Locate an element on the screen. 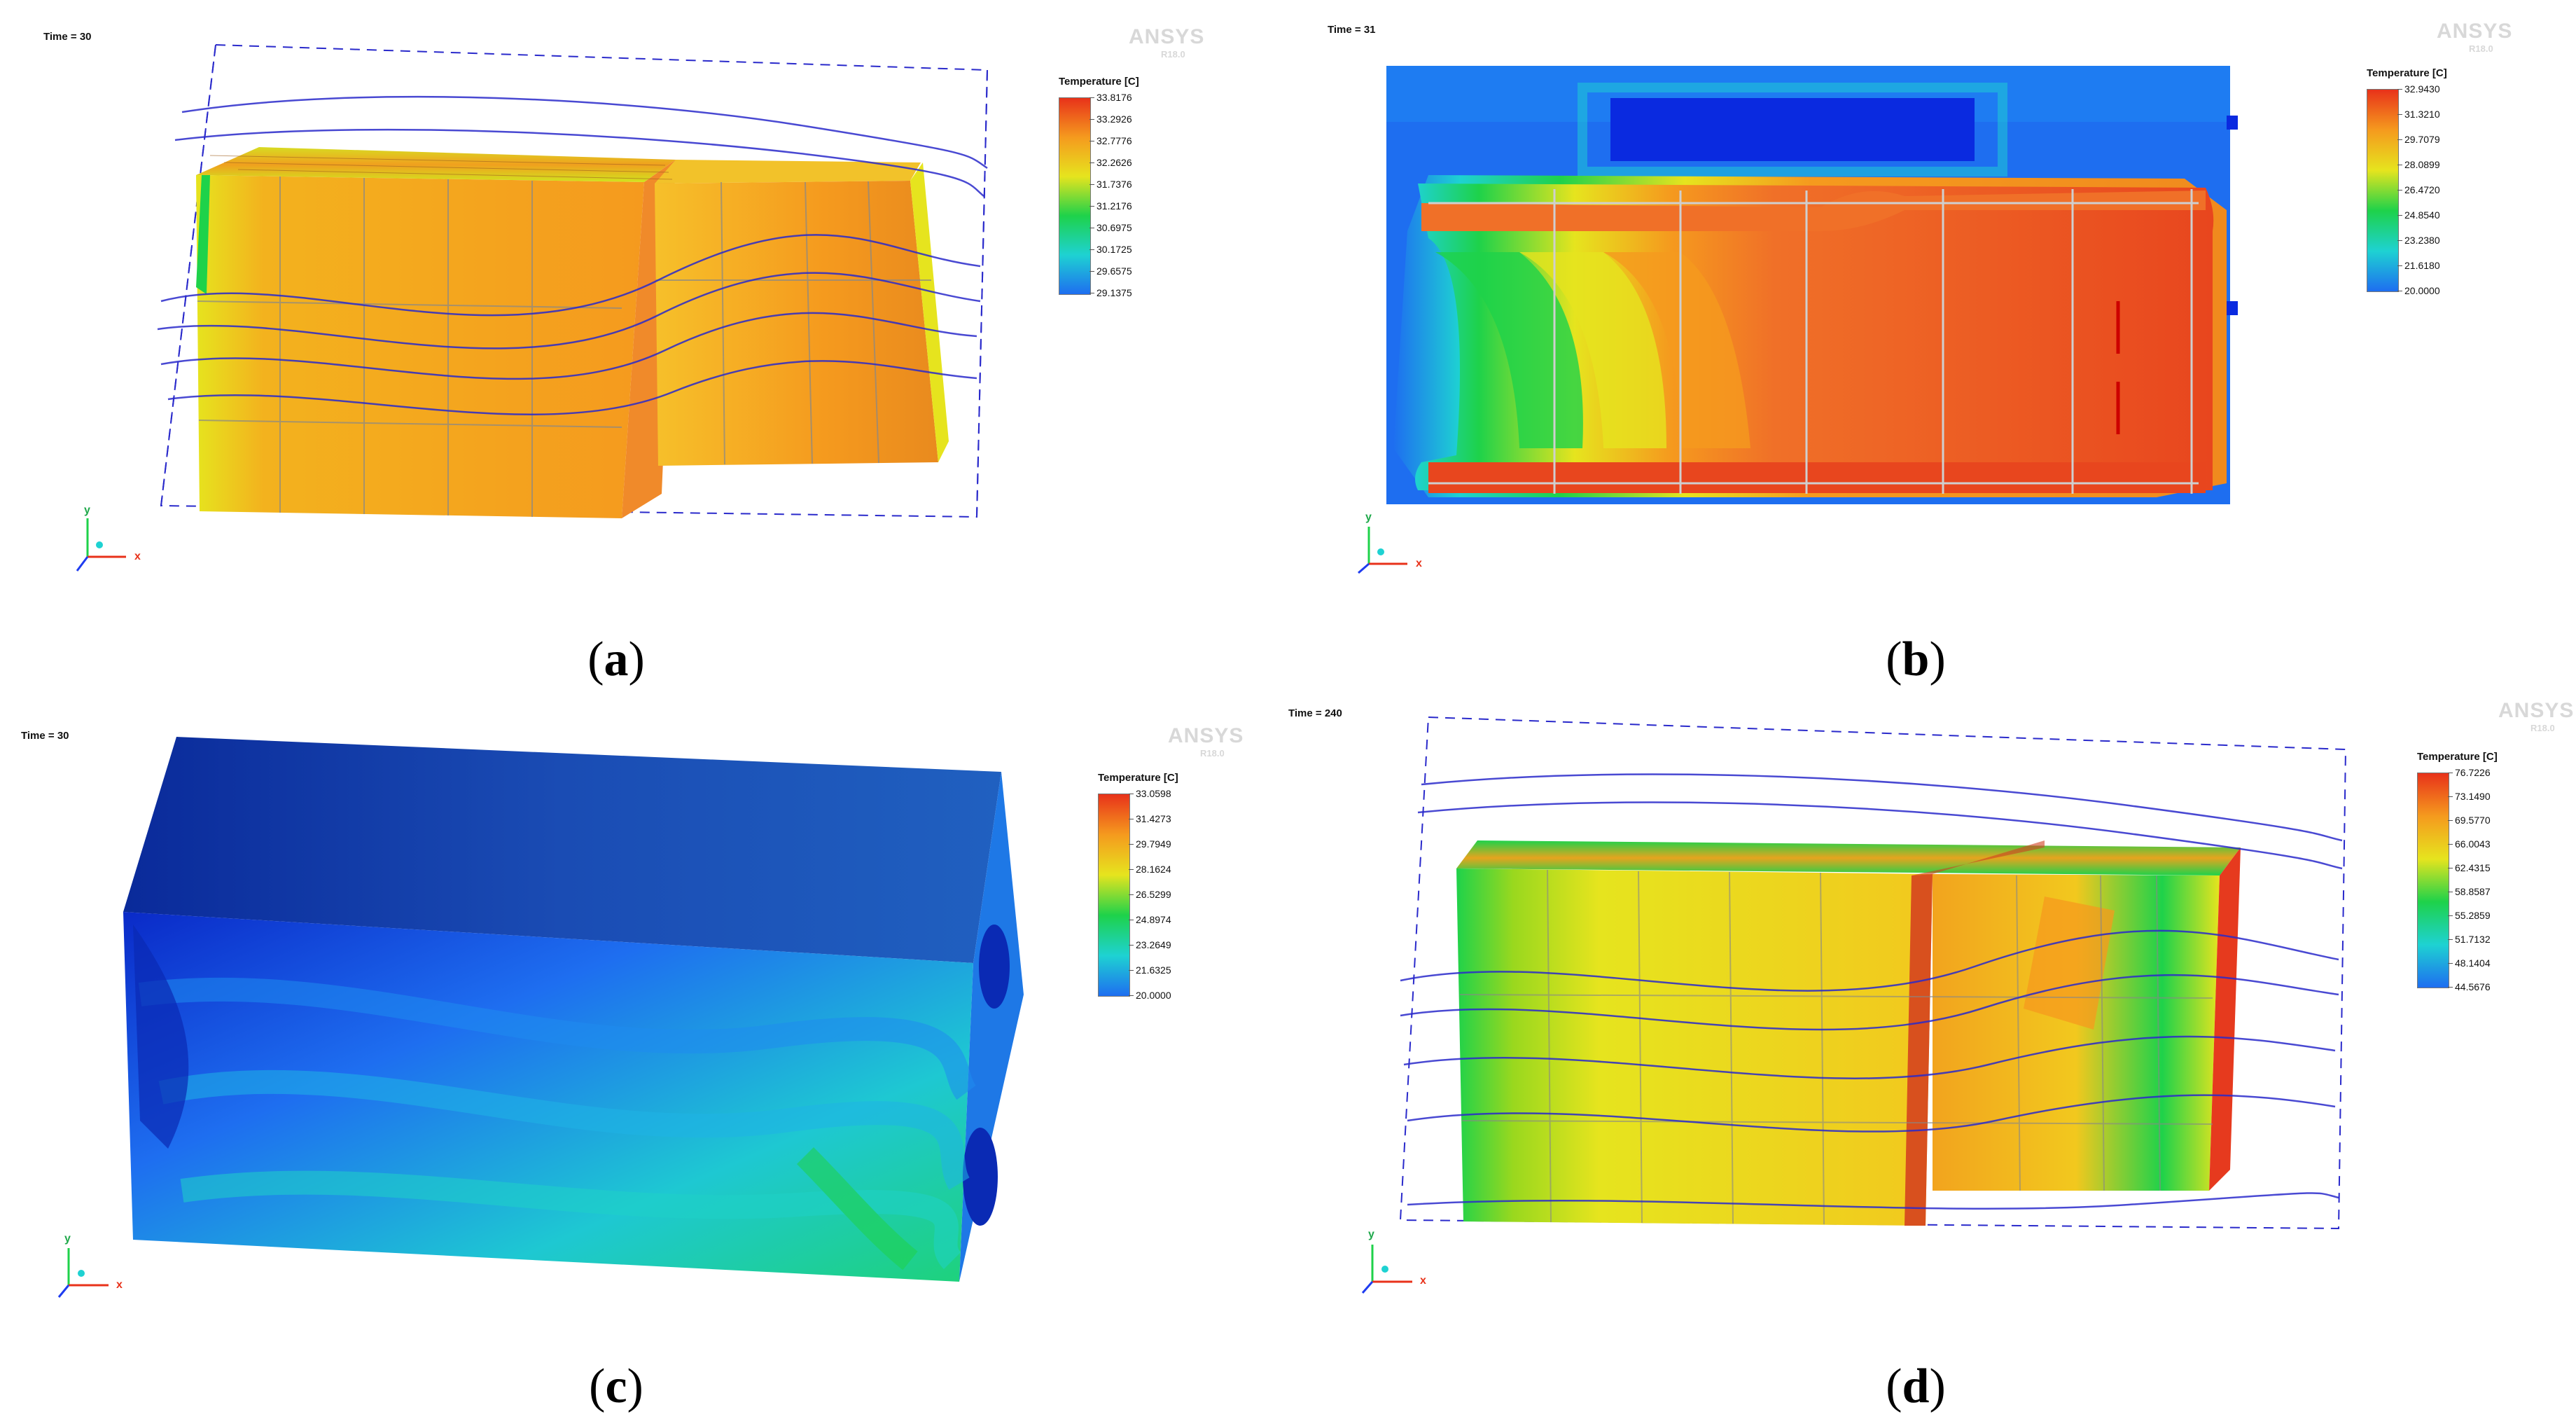  legend-tick: 28.1624 is located at coordinates (1150, 869).